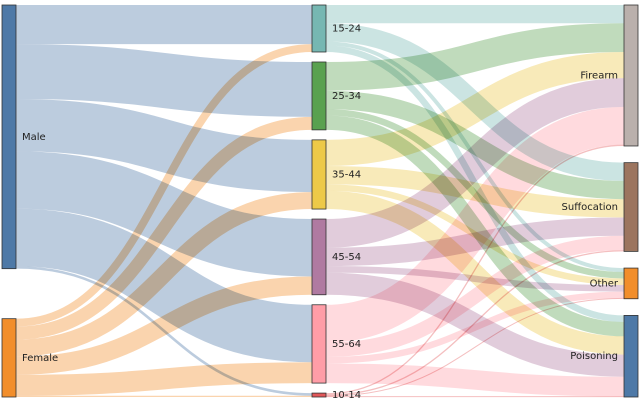 The height and width of the screenshot is (400, 640). What do you see at coordinates (475, 380) in the screenshot?
I see `link-a5564-to-poisoning` at bounding box center [475, 380].